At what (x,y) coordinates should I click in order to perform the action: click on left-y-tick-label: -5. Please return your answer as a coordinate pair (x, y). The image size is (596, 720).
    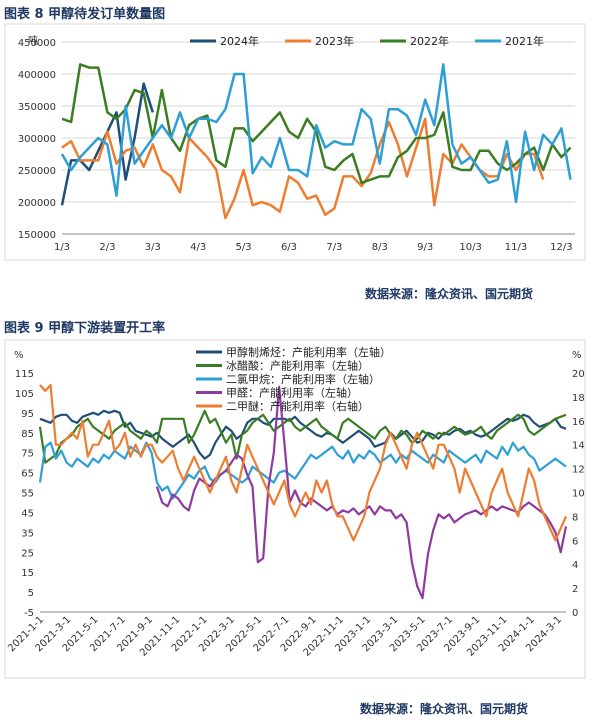
    Looking at the image, I should click on (29, 613).